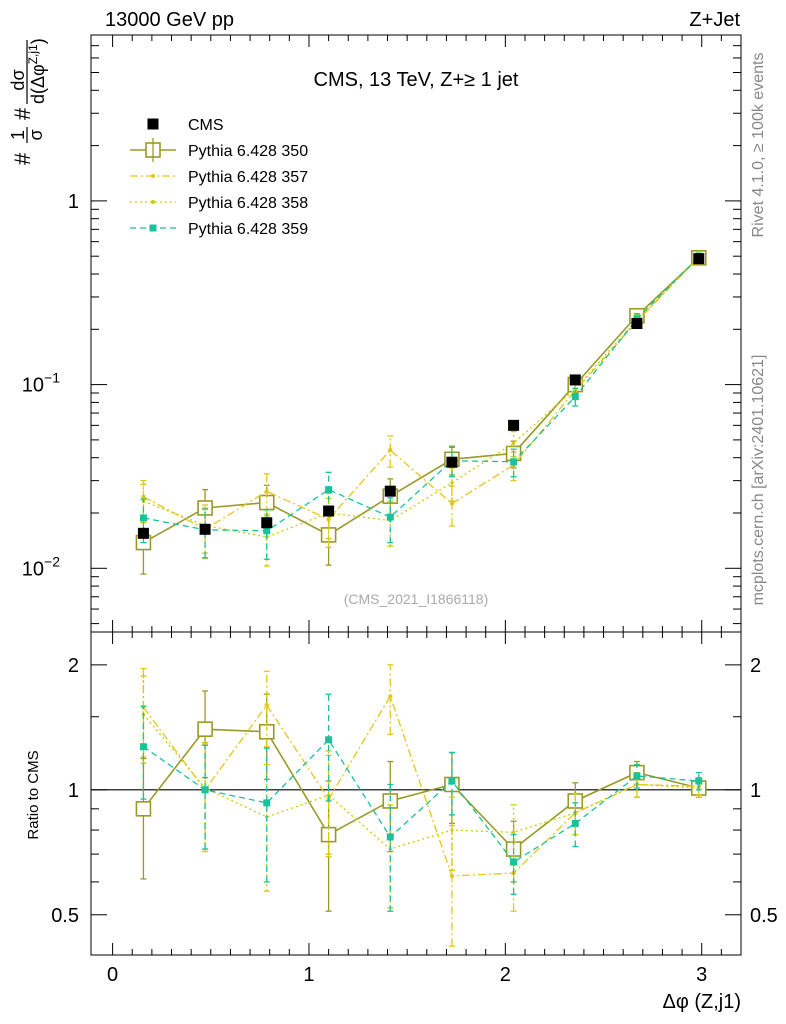 The width and height of the screenshot is (786, 1024). I want to click on ratio-y-tick-label-right: 2, so click(755, 666).